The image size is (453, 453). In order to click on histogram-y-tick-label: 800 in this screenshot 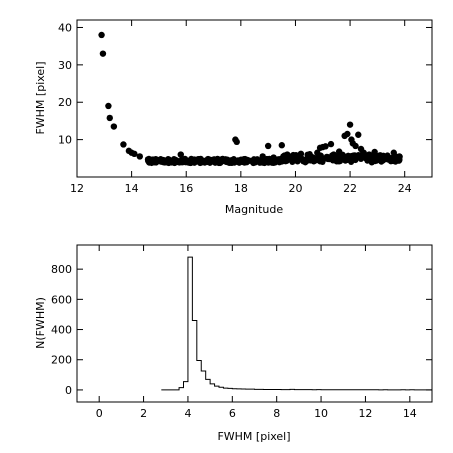, I will do `click(61, 269)`.